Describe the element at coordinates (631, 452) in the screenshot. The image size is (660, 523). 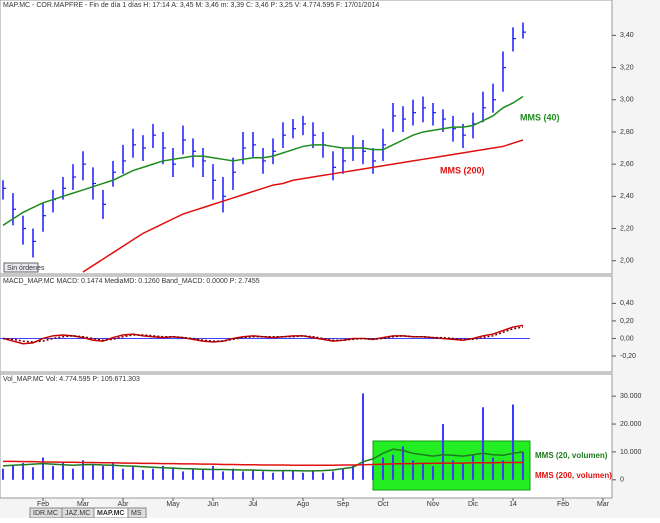
I see `y-tick-label: 10.000` at that location.